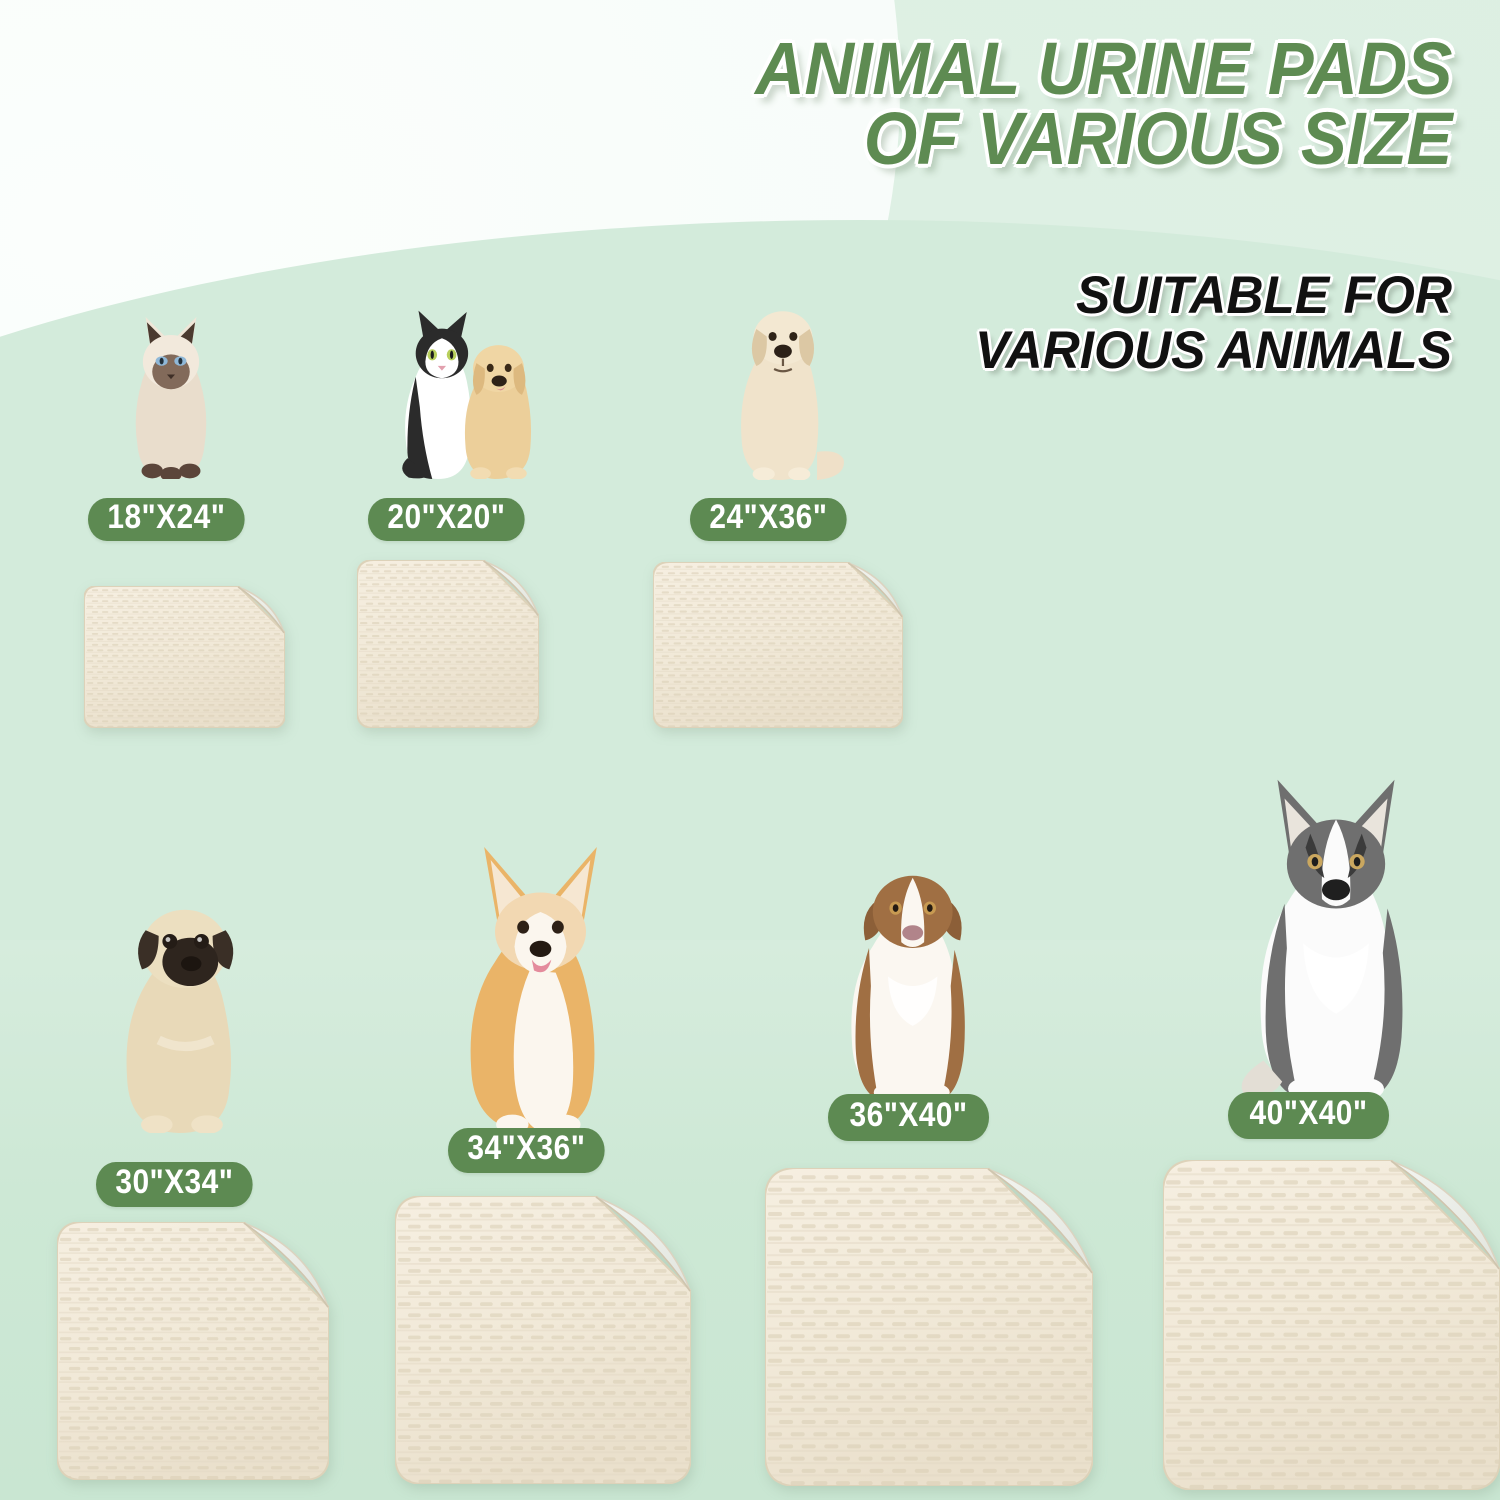 The height and width of the screenshot is (1500, 1500). What do you see at coordinates (780, 369) in the screenshot?
I see `animal-tan-mixed-breed-dog` at bounding box center [780, 369].